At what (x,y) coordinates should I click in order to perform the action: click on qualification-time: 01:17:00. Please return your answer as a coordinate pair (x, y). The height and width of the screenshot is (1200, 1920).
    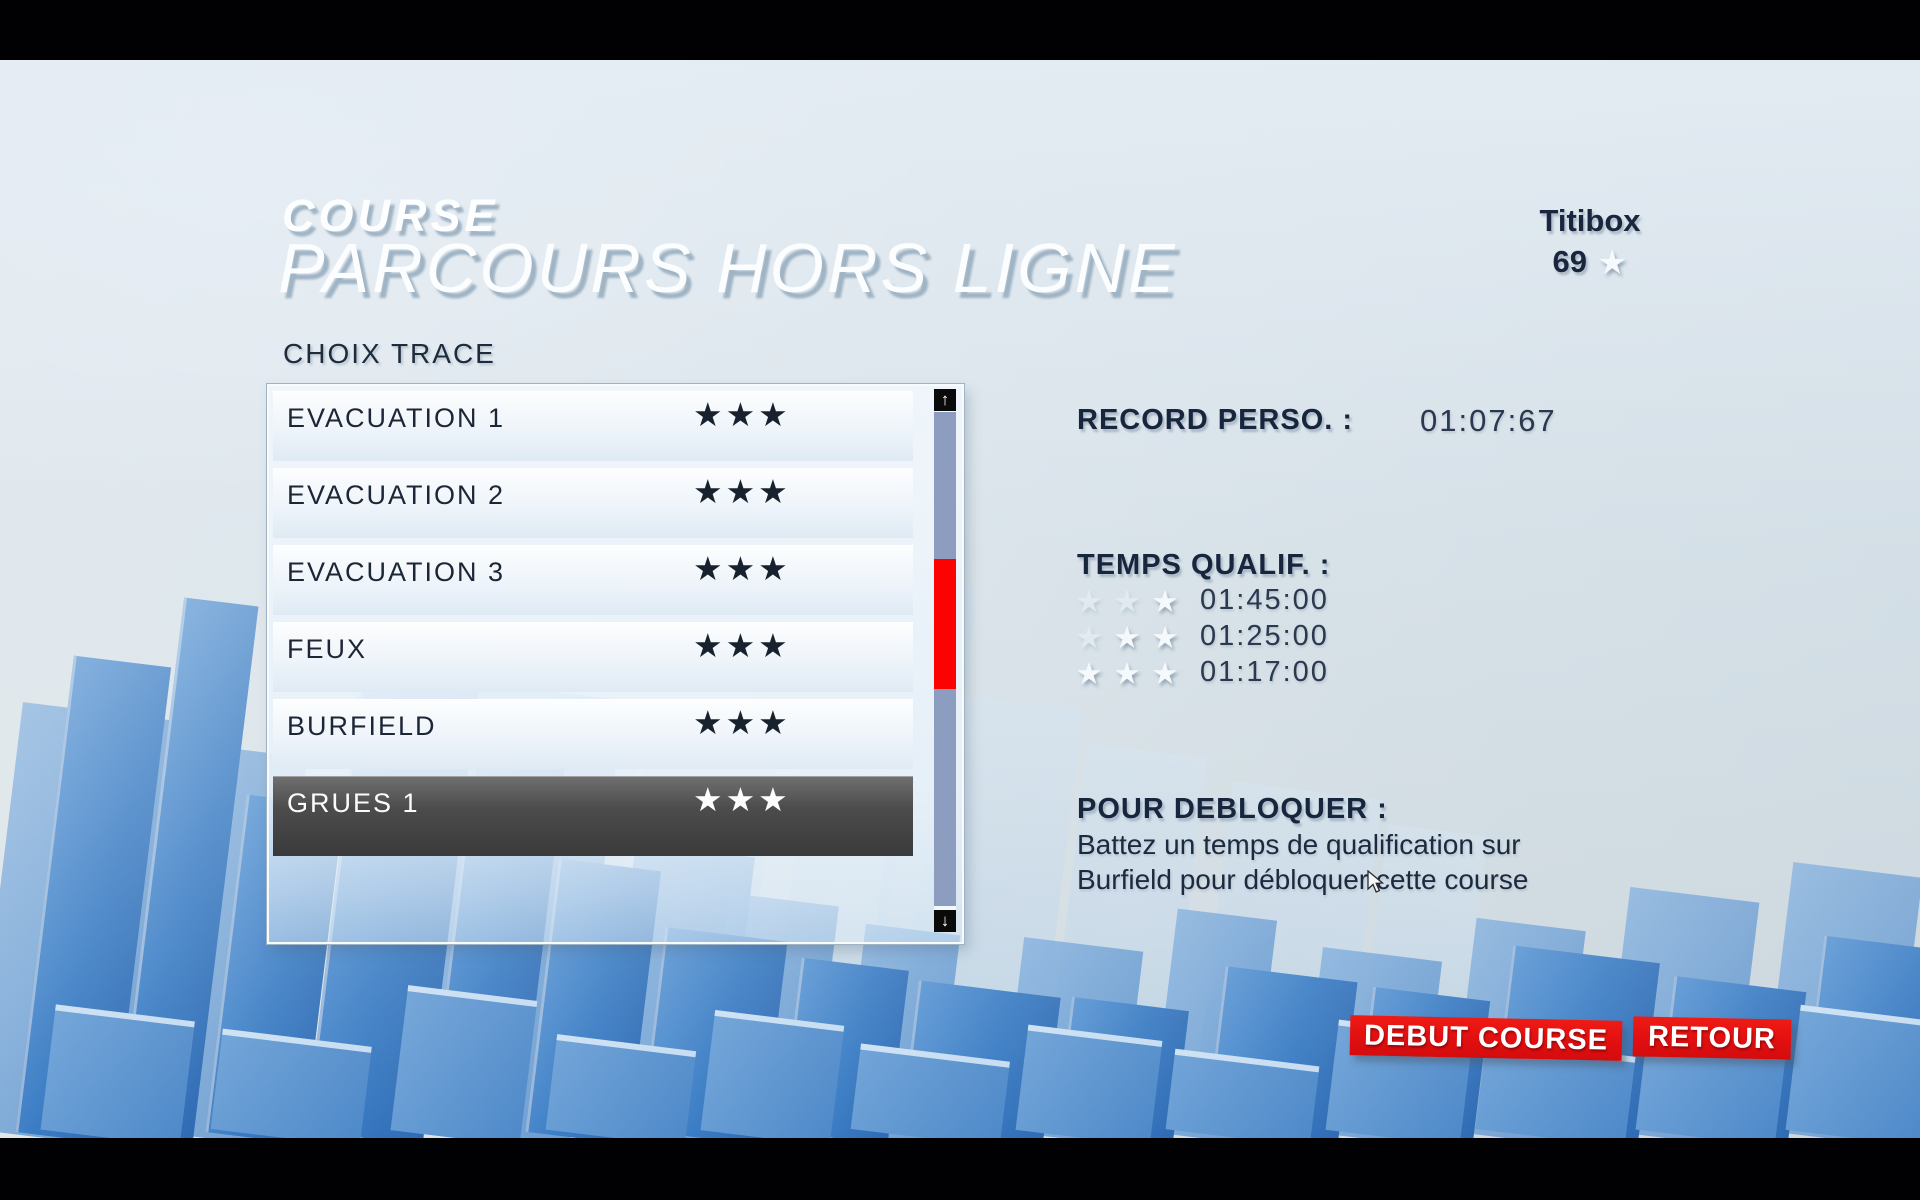
    Looking at the image, I should click on (1264, 672).